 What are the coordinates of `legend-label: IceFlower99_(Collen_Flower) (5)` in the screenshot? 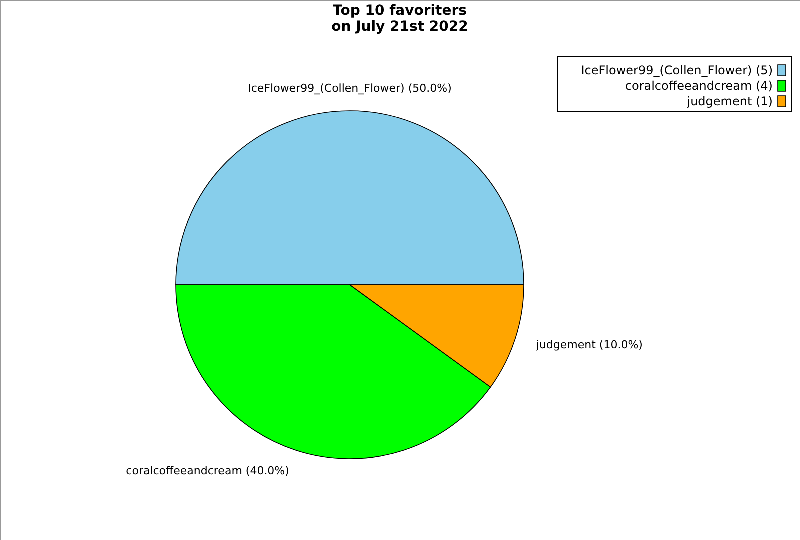 It's located at (677, 71).